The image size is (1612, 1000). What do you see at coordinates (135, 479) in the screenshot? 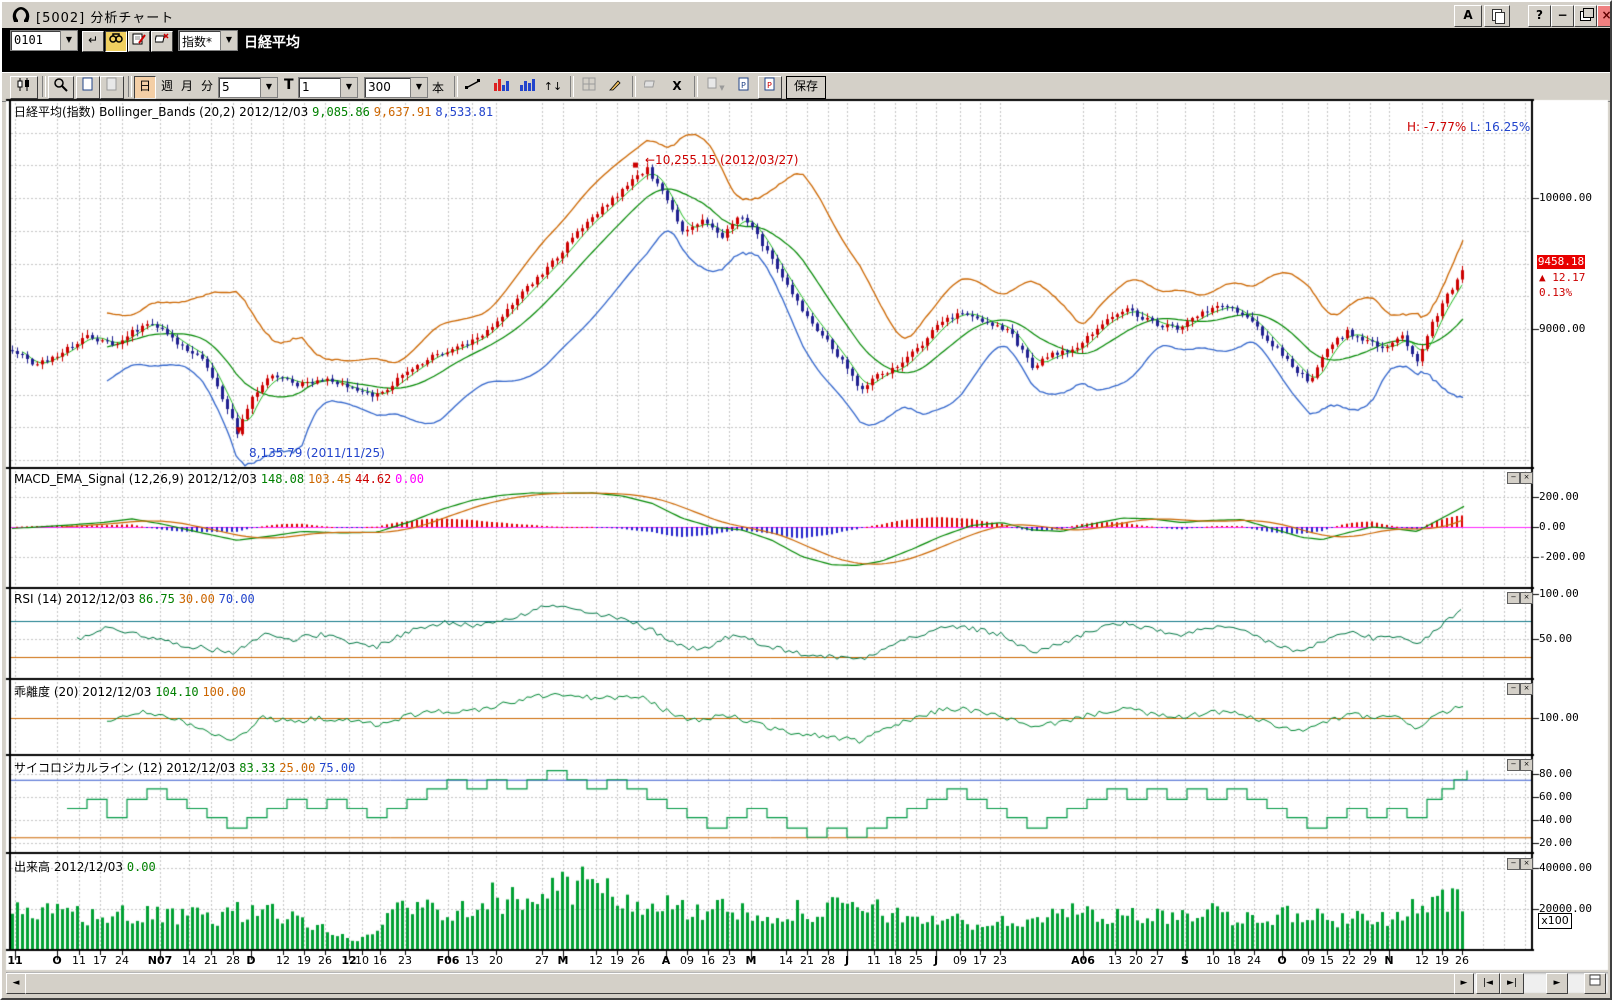
I see `macd-title: MACD_EMA_Signal (12,26,9) 2012/12/03` at bounding box center [135, 479].